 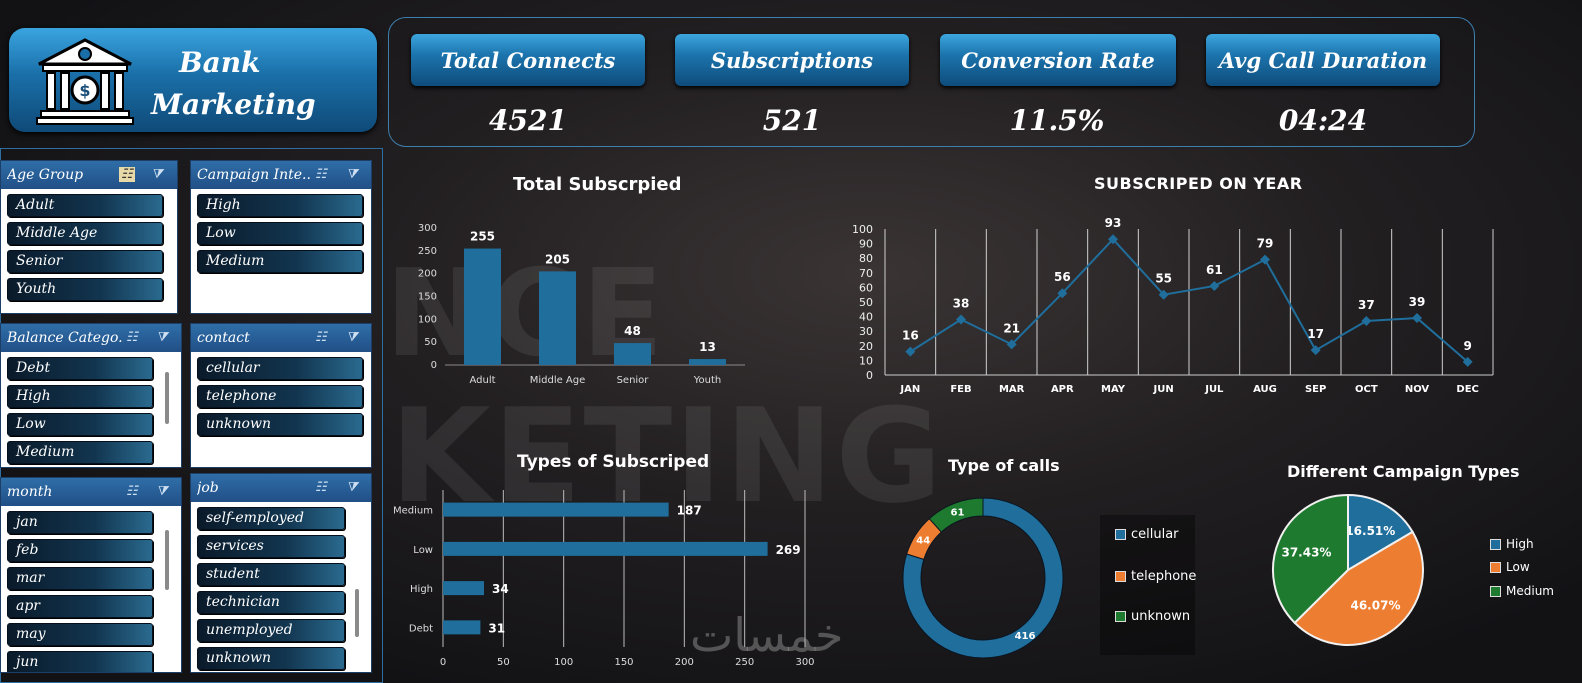 What do you see at coordinates (500, 589) in the screenshot?
I see `data-label: 34` at bounding box center [500, 589].